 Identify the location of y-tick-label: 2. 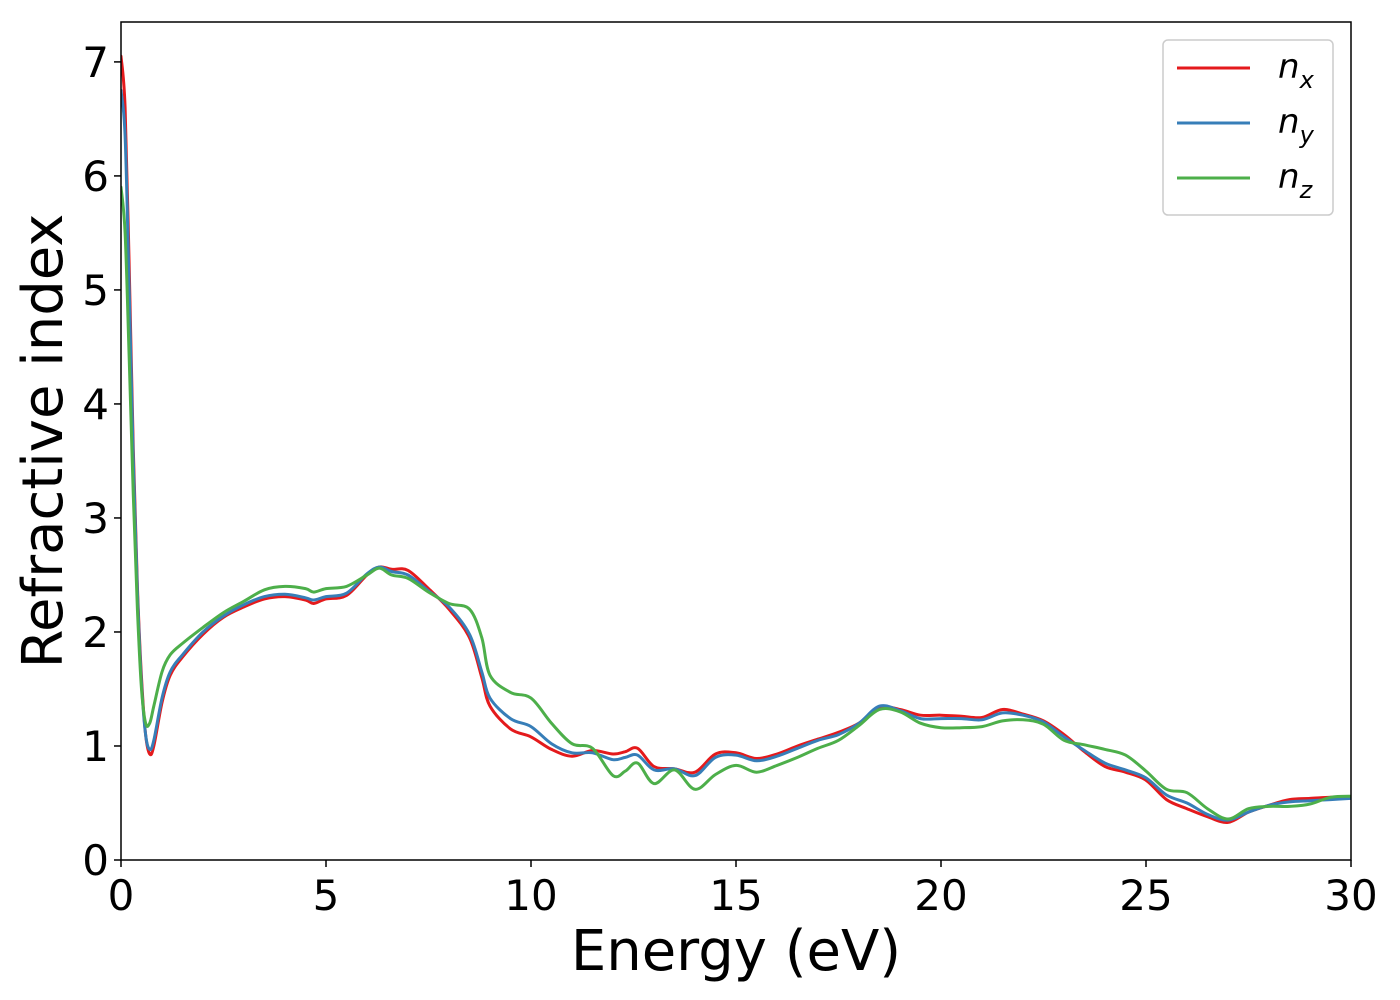
(95, 632).